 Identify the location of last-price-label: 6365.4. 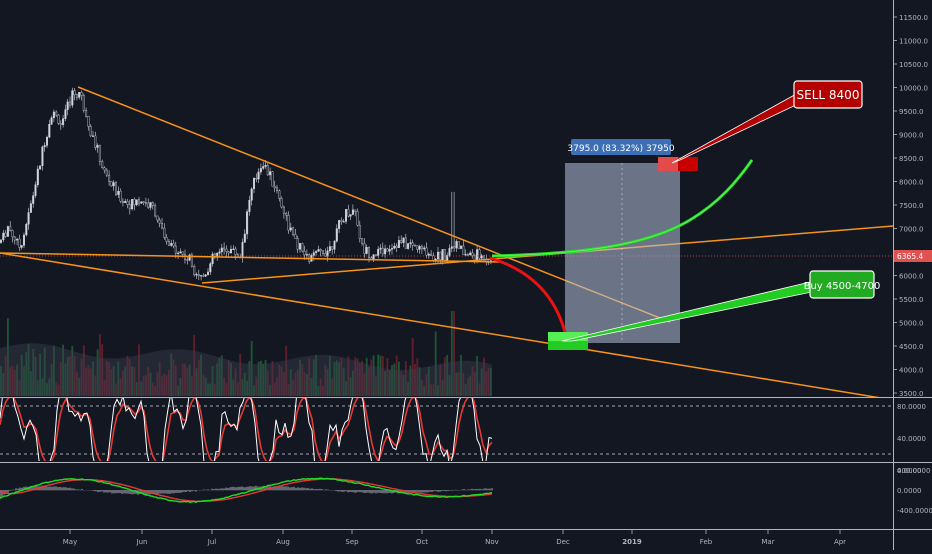
(910, 256).